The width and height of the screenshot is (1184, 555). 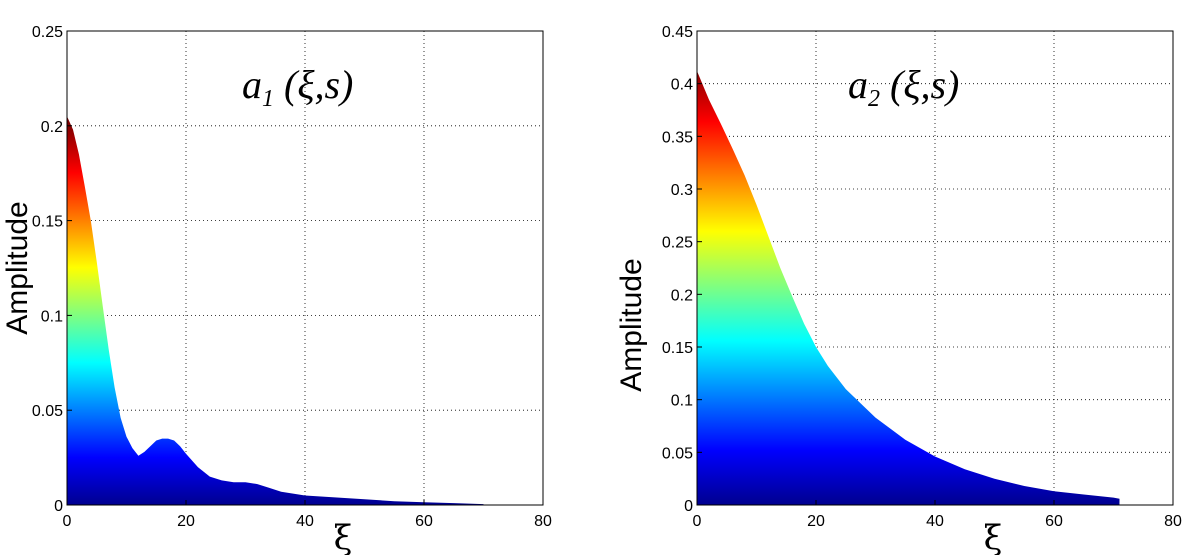 I want to click on y-tick-label: 0.35, so click(x=677, y=137).